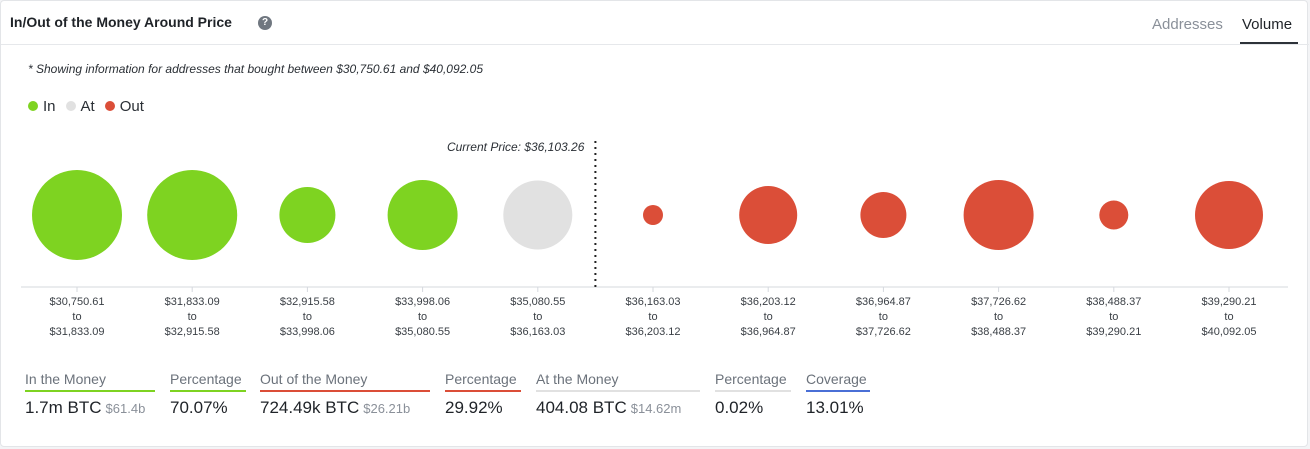 The width and height of the screenshot is (1310, 449). Describe the element at coordinates (537, 302) in the screenshot. I see `tick-label-from: $35,080.55` at that location.